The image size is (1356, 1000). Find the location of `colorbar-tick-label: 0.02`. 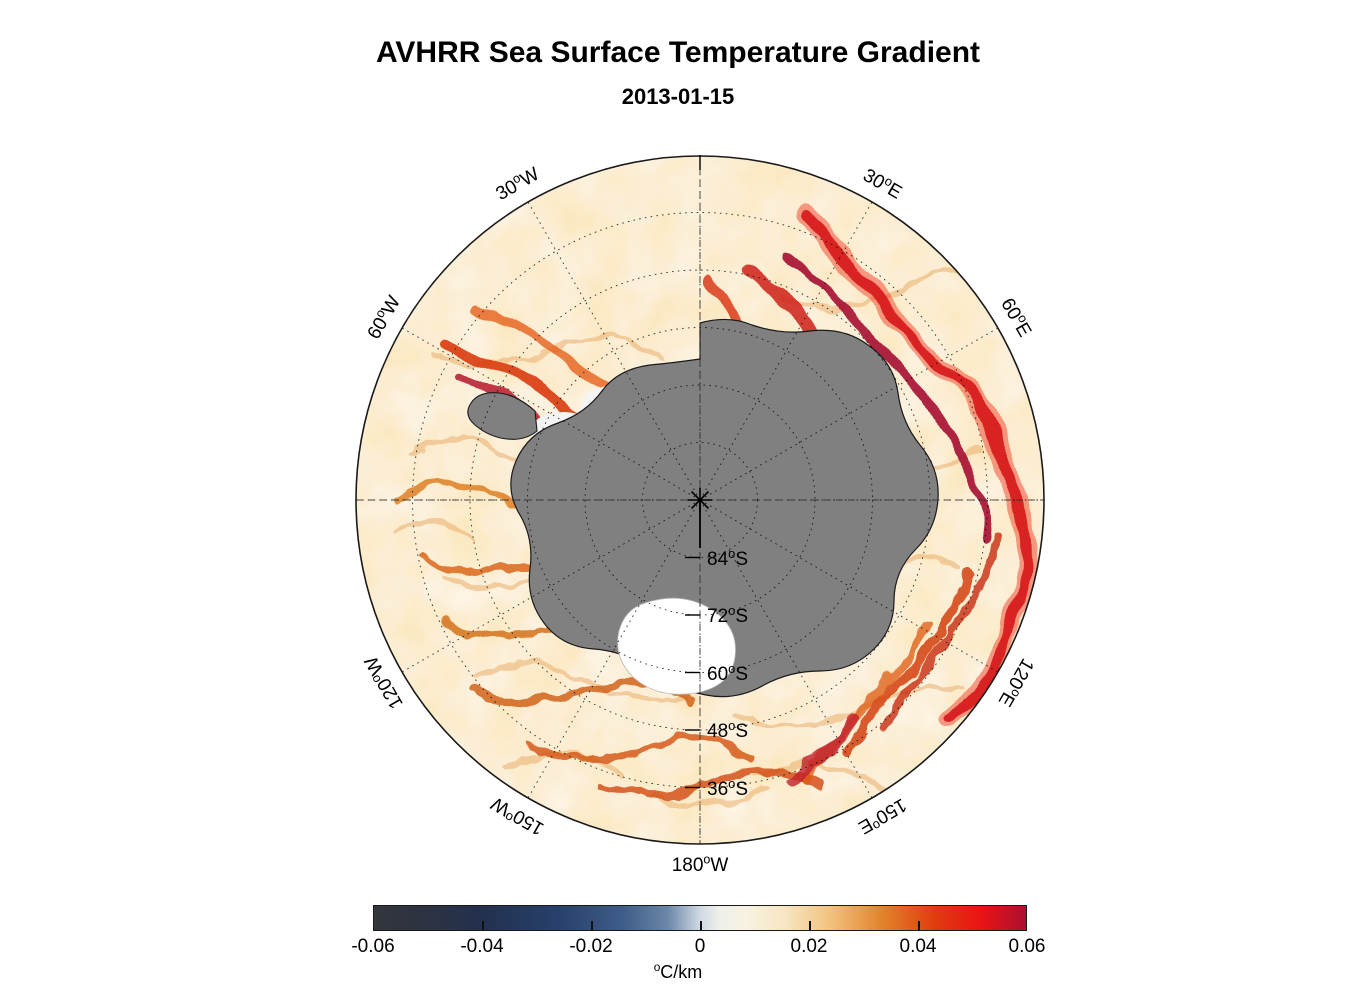

colorbar-tick-label: 0.02 is located at coordinates (809, 946).